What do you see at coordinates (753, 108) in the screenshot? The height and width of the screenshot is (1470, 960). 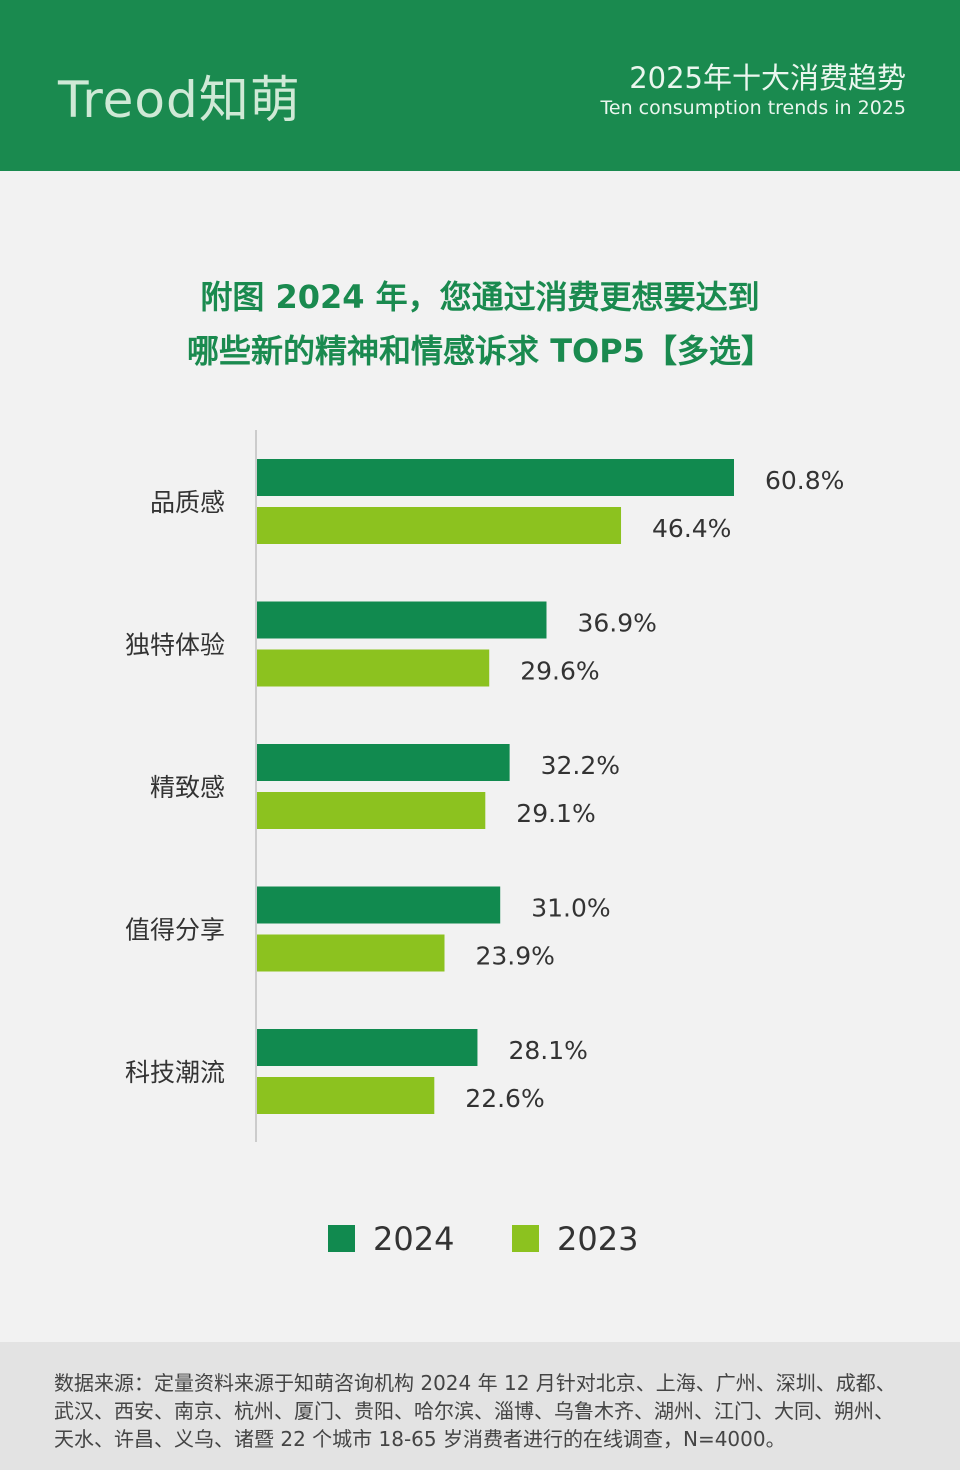 I see `header-title-en: Ten consumption trends in 2025` at bounding box center [753, 108].